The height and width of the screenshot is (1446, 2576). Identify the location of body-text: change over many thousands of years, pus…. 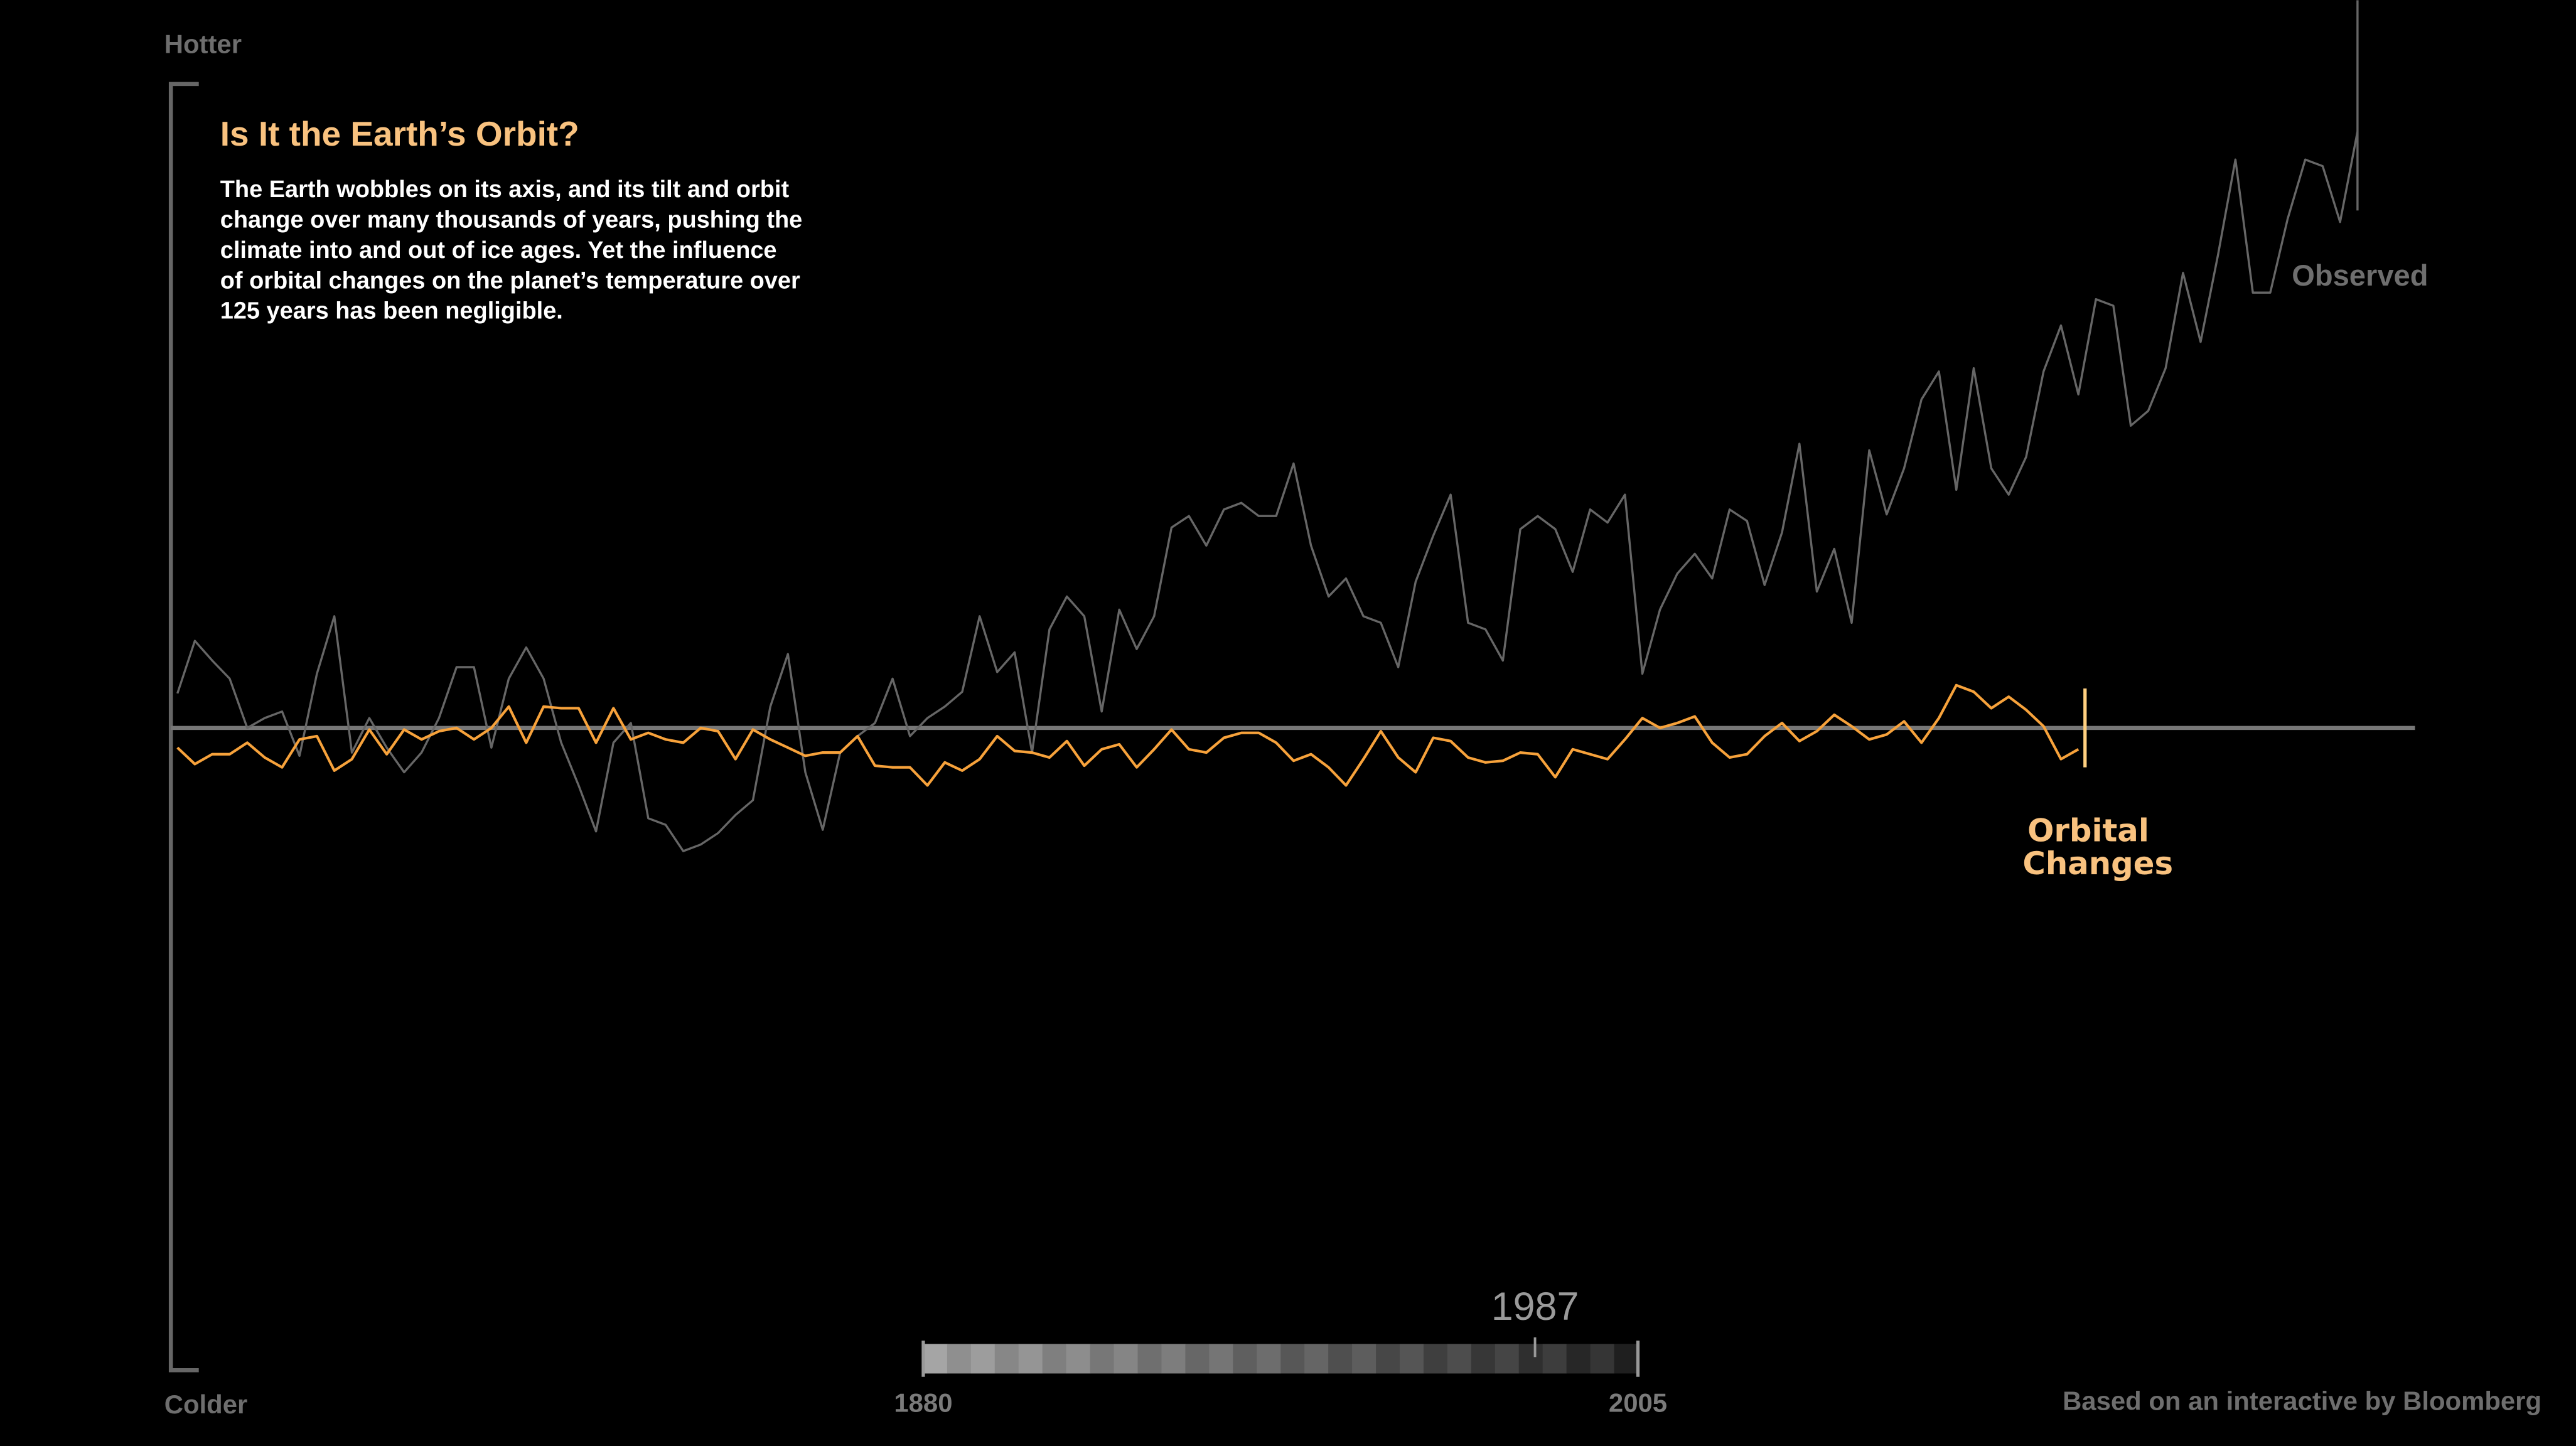
(511, 219).